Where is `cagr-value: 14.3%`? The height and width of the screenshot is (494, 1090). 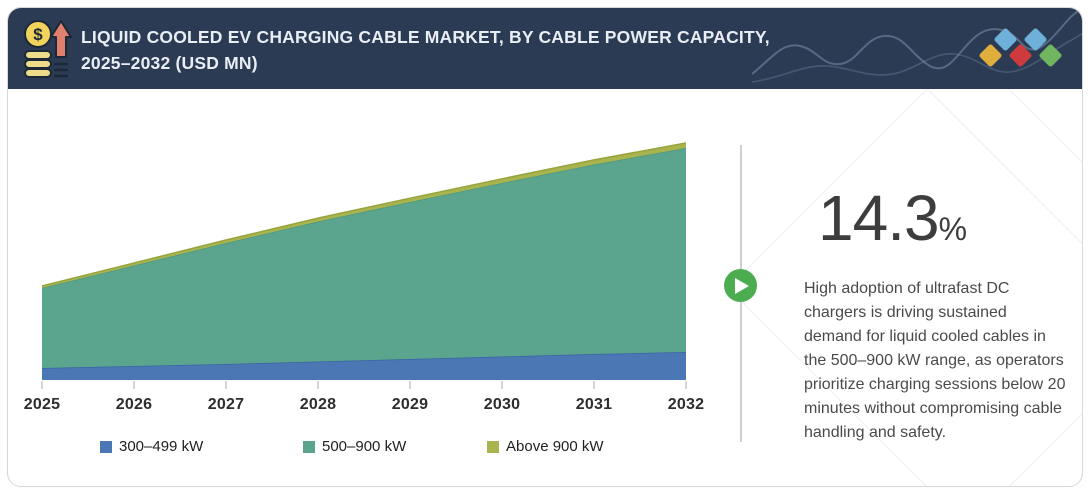 cagr-value: 14.3% is located at coordinates (892, 223).